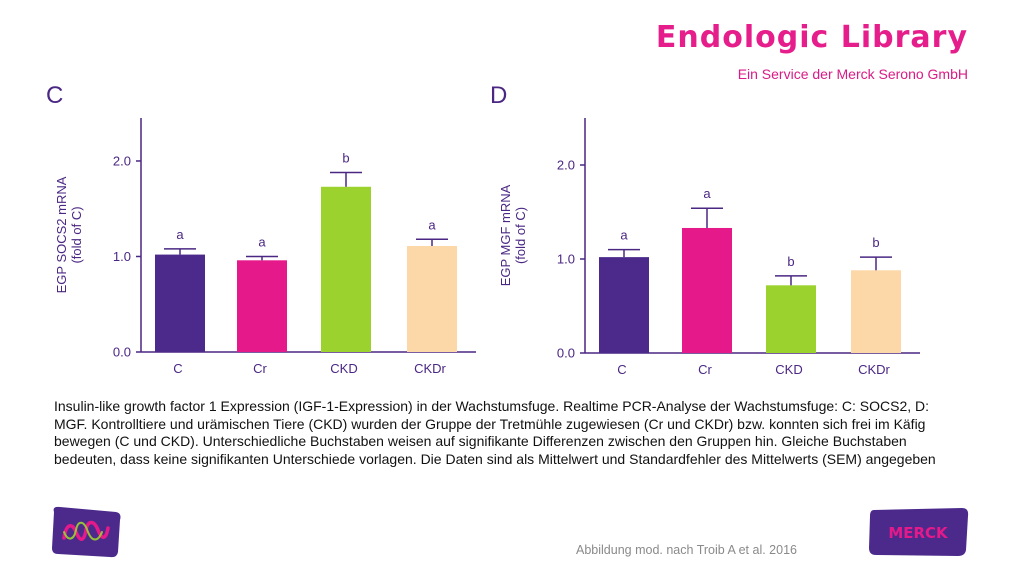  I want to click on citation: Abbildung mod. nach Troib A et al. 2016, so click(686, 550).